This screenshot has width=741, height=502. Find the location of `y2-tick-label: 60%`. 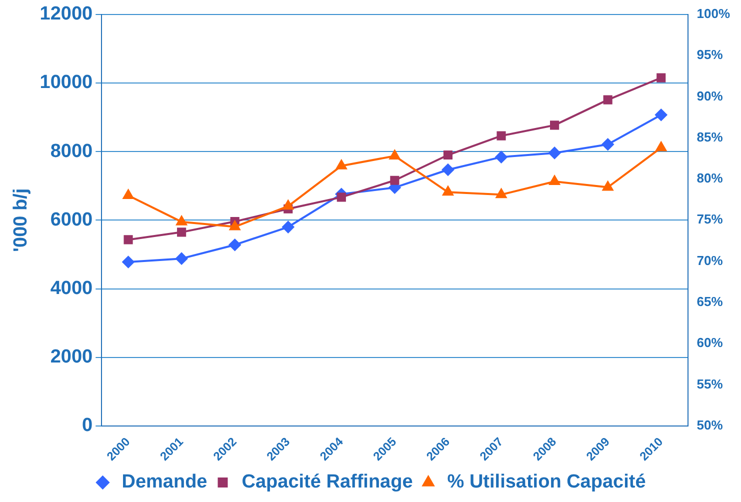

y2-tick-label: 60% is located at coordinates (710, 342).